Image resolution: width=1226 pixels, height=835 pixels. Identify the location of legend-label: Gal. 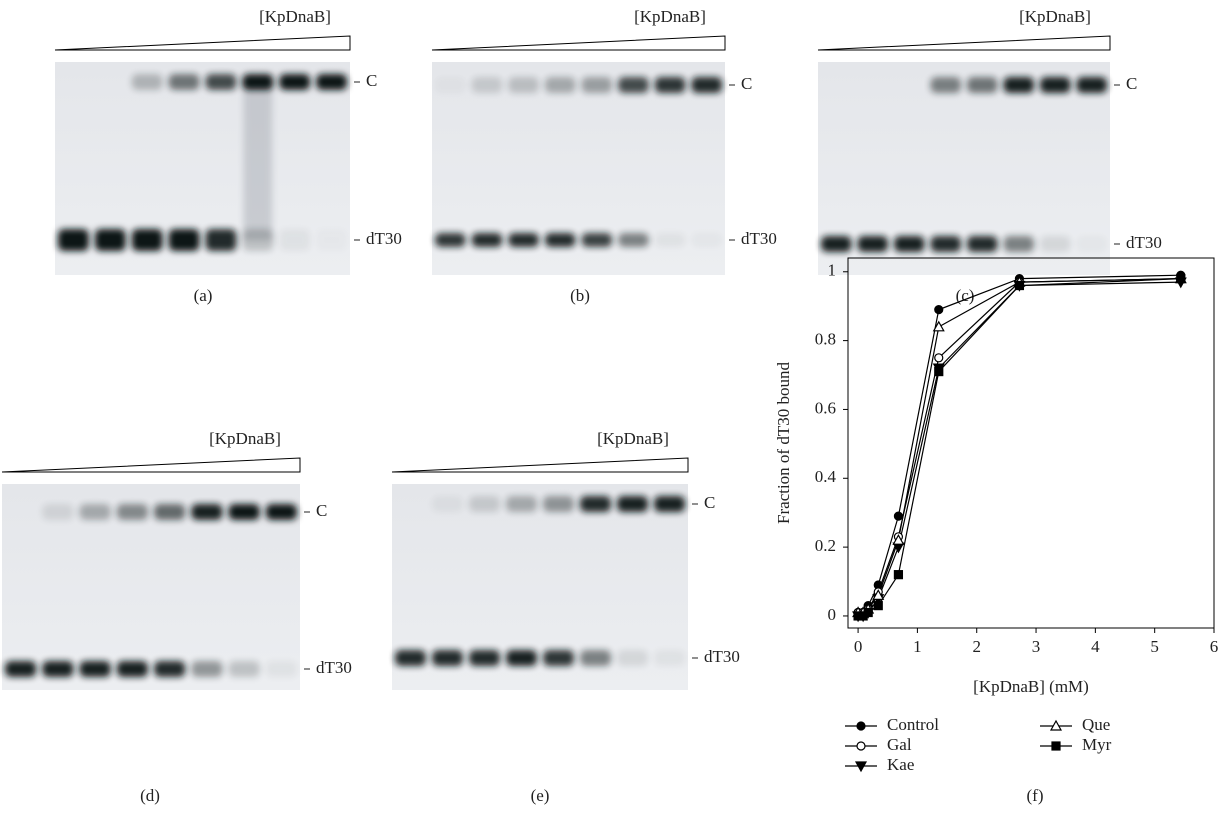
(899, 744).